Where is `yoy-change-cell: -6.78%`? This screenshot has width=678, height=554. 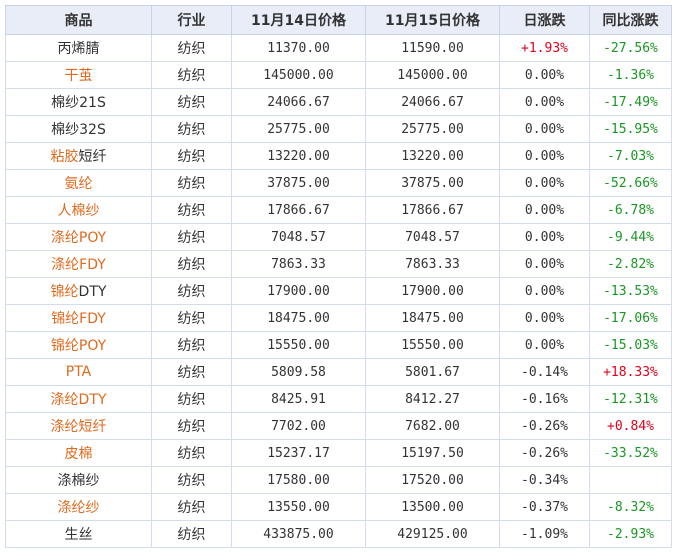
yoy-change-cell: -6.78% is located at coordinates (630, 210).